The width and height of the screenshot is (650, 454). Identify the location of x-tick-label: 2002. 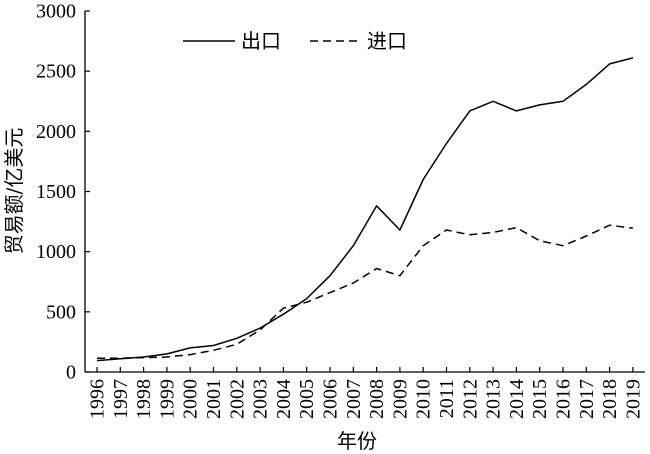
(237, 399).